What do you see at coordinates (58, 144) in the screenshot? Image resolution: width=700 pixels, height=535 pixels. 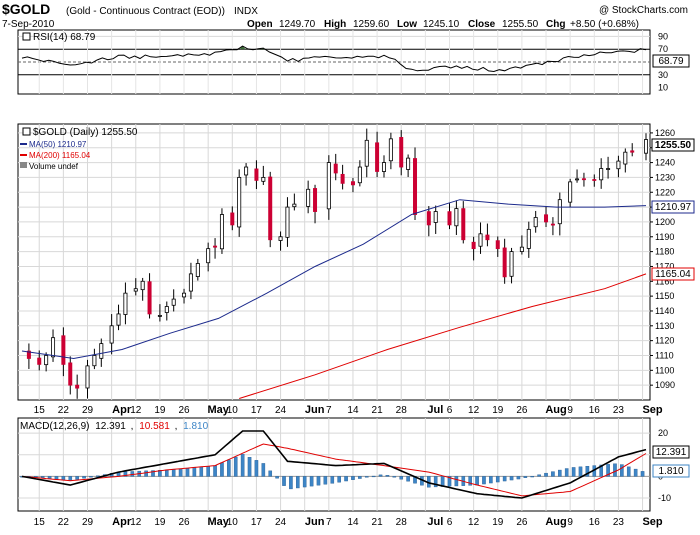 I see `ma50-legend-label: MA(50) 1210.97` at bounding box center [58, 144].